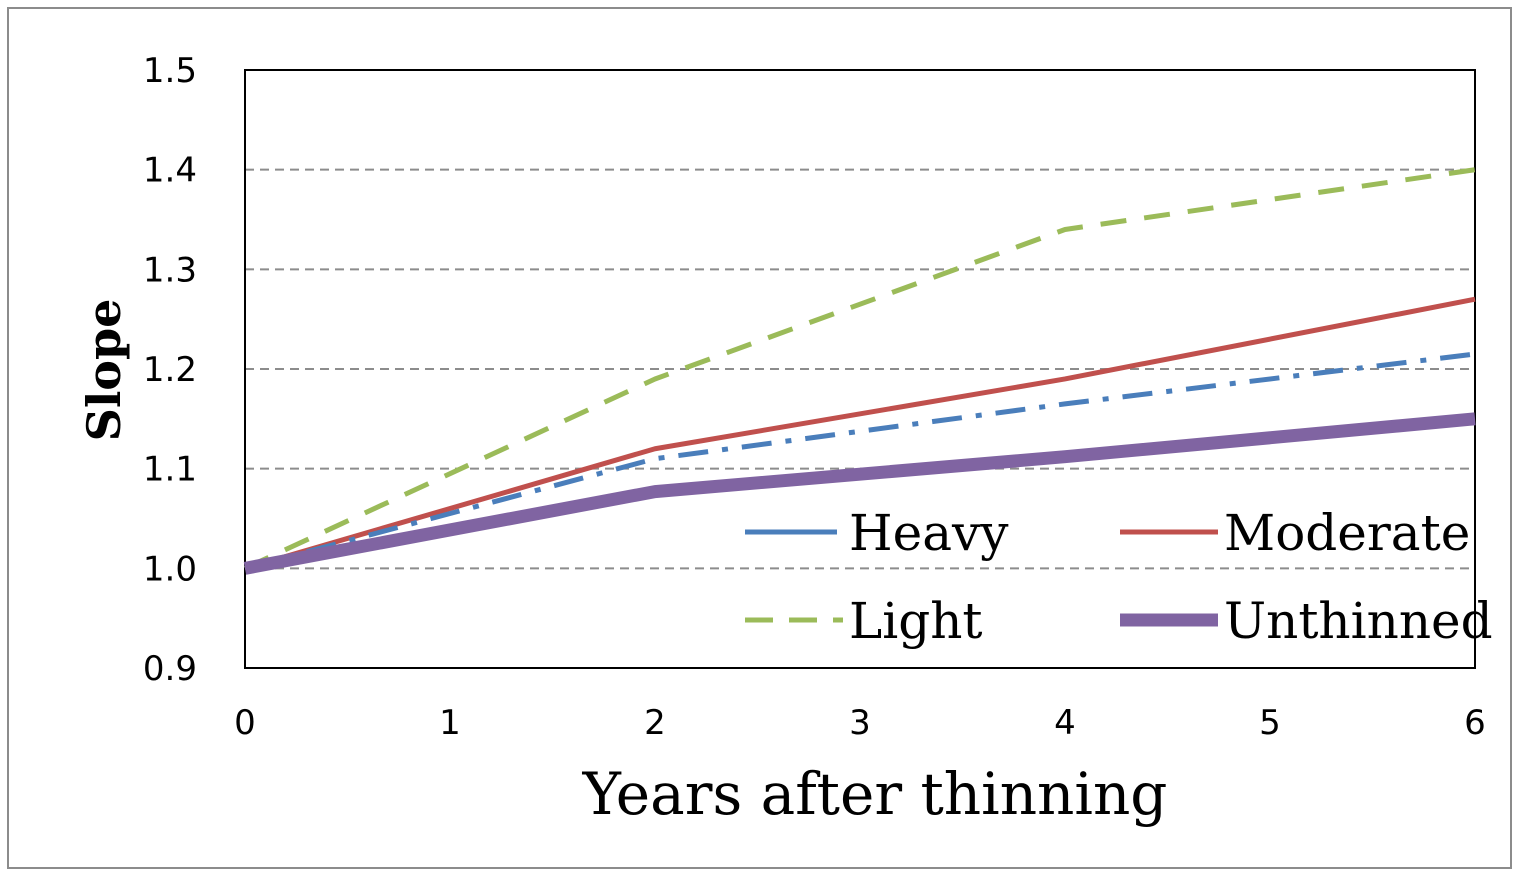 The image size is (1522, 878). I want to click on x-tick-label: 1, so click(450, 723).